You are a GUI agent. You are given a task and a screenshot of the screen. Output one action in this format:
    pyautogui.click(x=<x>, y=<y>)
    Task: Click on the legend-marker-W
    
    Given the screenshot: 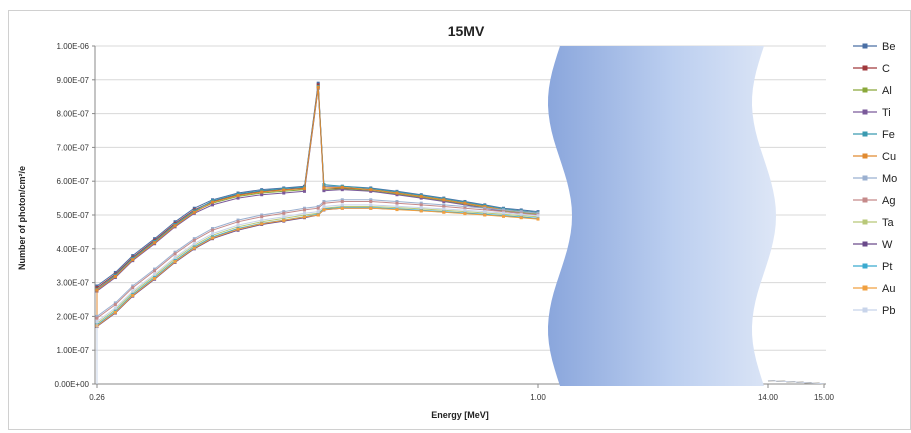 What is the action you would take?
    pyautogui.click(x=865, y=244)
    